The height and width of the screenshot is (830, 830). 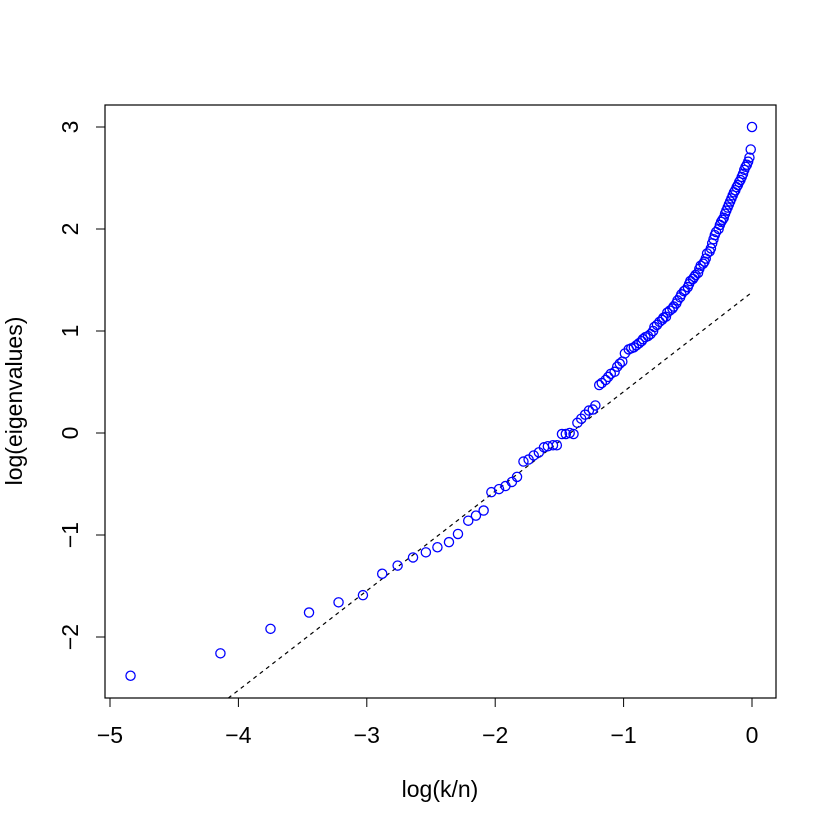 I want to click on y-tick-label: −1, so click(x=70, y=535).